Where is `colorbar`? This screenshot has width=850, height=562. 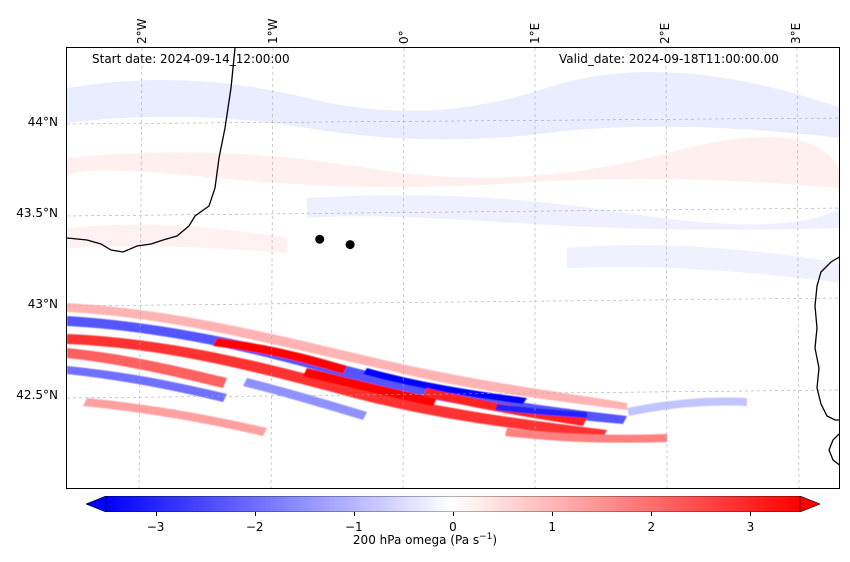
colorbar is located at coordinates (453, 504).